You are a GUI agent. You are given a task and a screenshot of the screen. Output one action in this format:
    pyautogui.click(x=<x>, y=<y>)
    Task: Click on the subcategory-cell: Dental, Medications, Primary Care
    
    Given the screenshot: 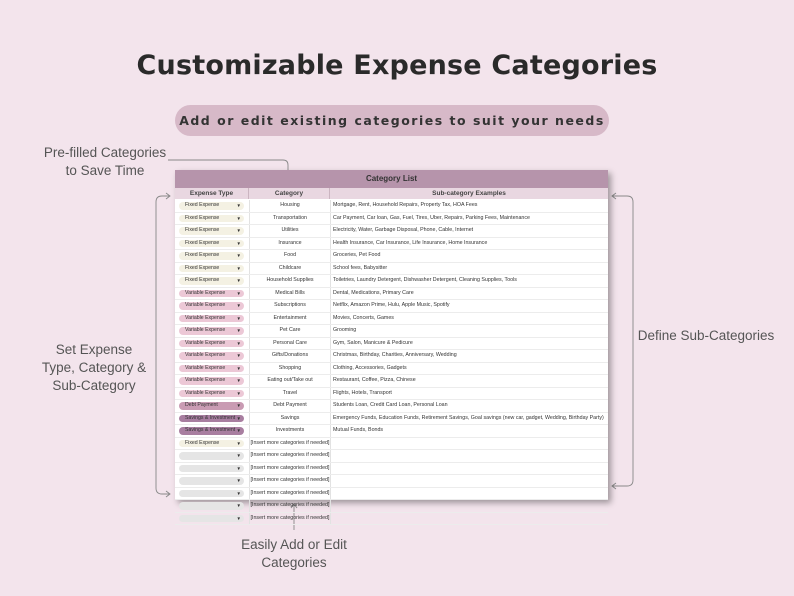 What is the action you would take?
    pyautogui.click(x=469, y=293)
    